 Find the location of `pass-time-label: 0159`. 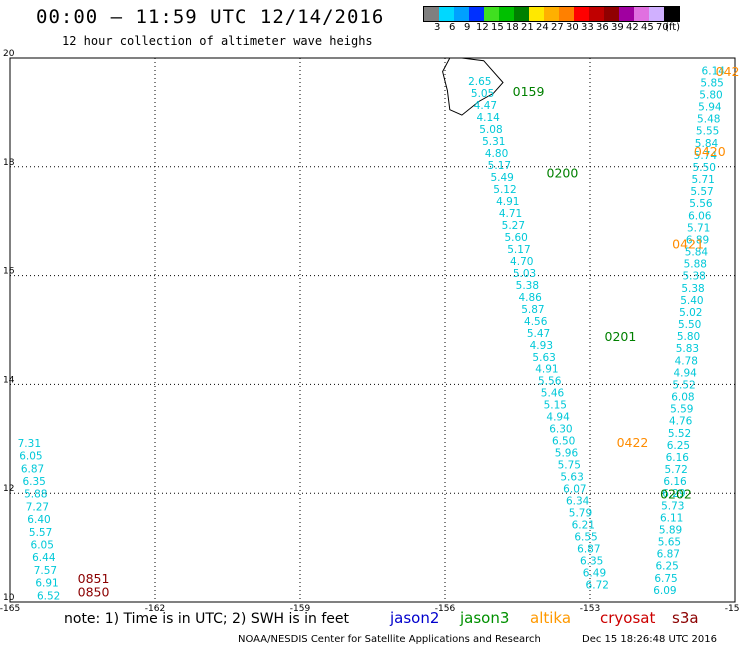

pass-time-label: 0159 is located at coordinates (529, 91).